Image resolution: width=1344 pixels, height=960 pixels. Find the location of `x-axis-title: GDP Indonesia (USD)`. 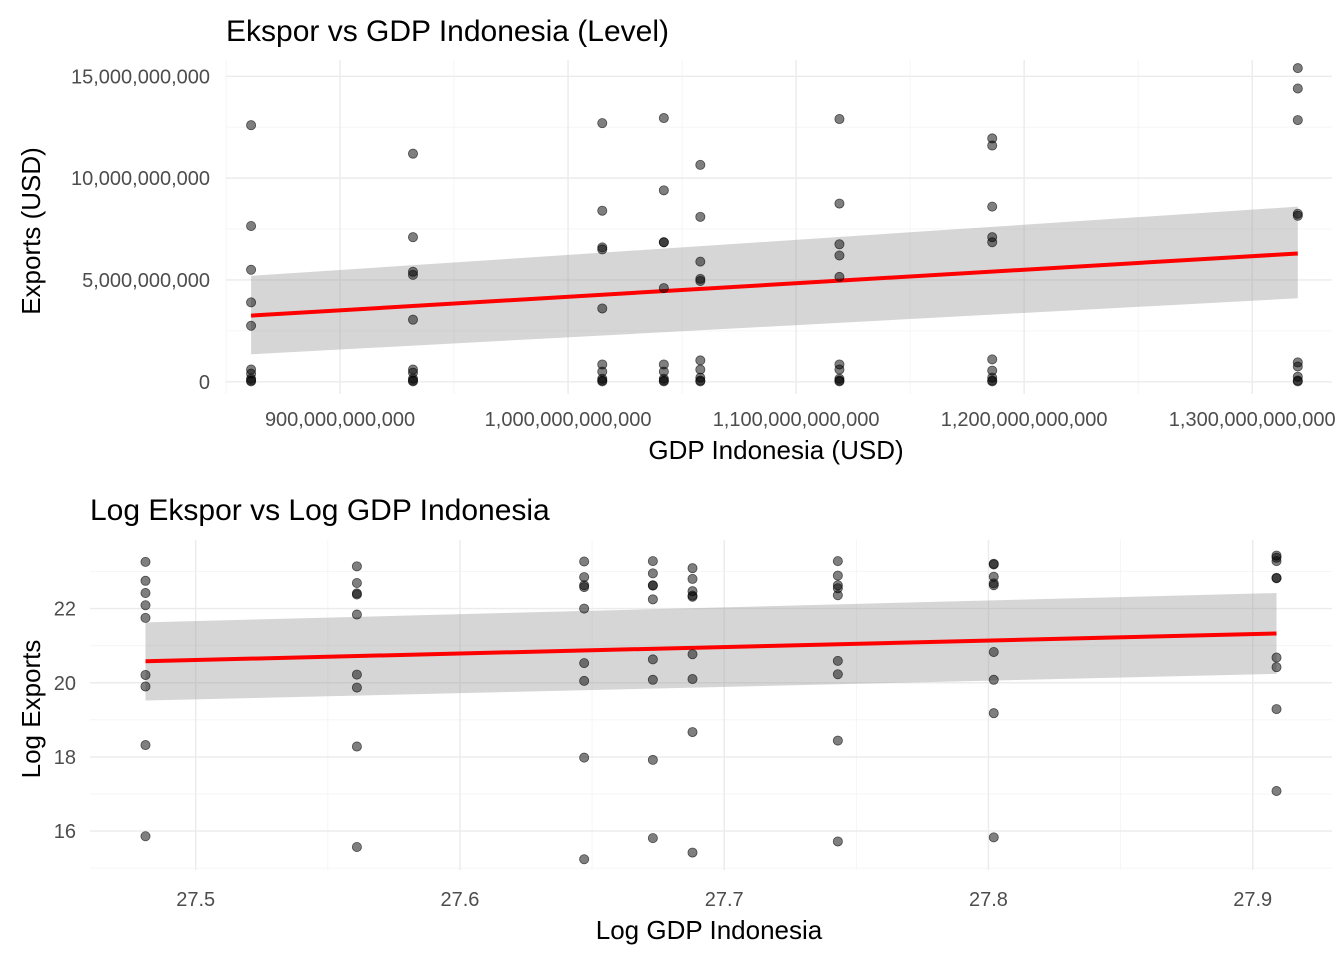

x-axis-title: GDP Indonesia (USD) is located at coordinates (775, 450).